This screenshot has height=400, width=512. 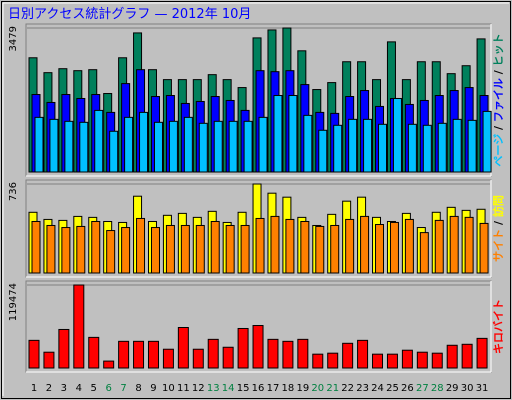 What do you see at coordinates (407, 388) in the screenshot?
I see `x-tick-label: 26` at bounding box center [407, 388].